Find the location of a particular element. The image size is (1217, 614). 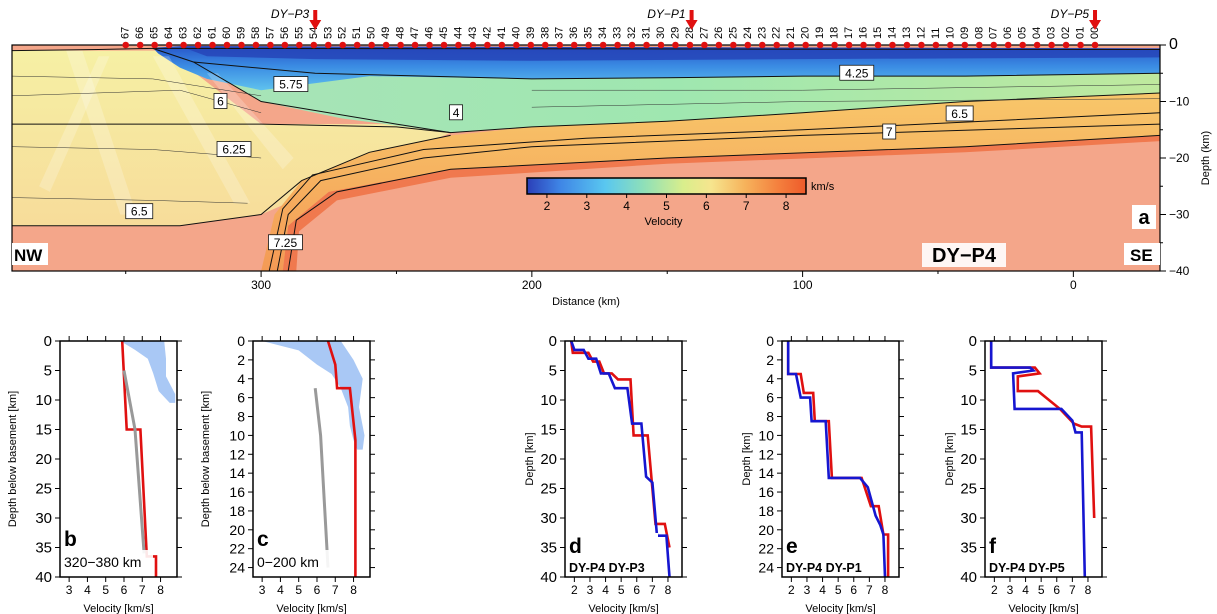

profile-name-box is located at coordinates (964, 255).